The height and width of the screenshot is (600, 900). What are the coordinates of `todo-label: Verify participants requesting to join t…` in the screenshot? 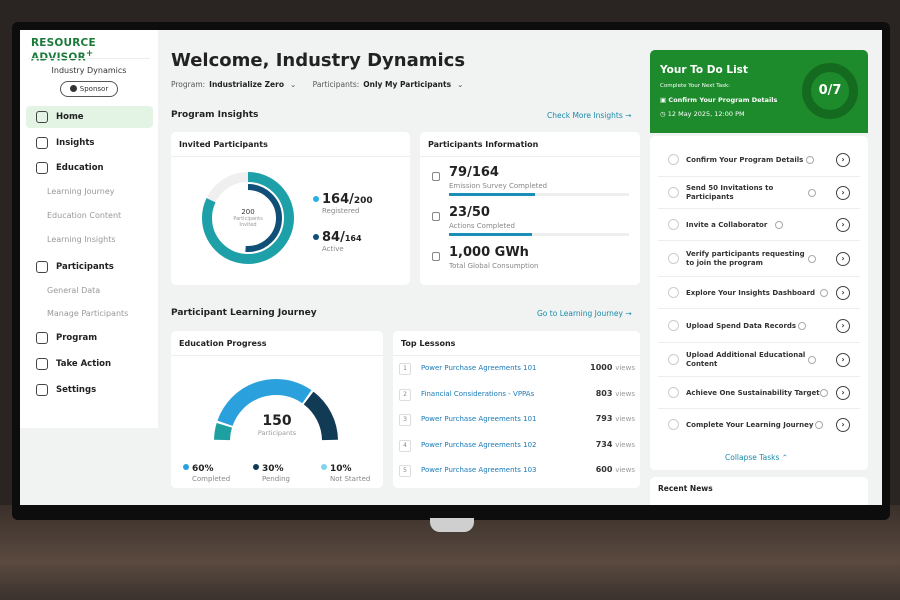 It's located at (745, 258).